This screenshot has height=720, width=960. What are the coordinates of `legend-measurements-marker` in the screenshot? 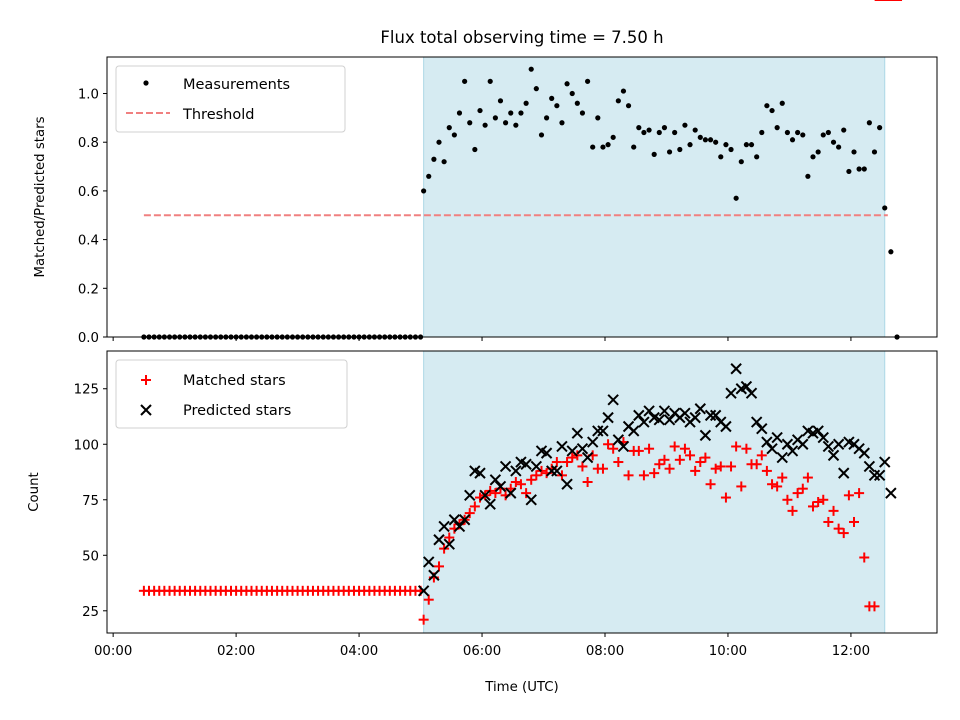 It's located at (146, 83).